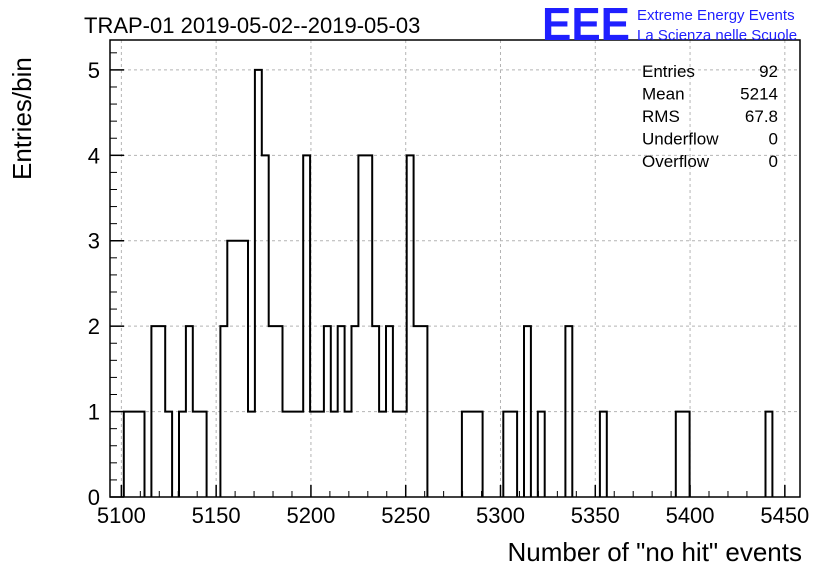 Image resolution: width=836 pixels, height=572 pixels. I want to click on x-tick-label: 5400, so click(690, 515).